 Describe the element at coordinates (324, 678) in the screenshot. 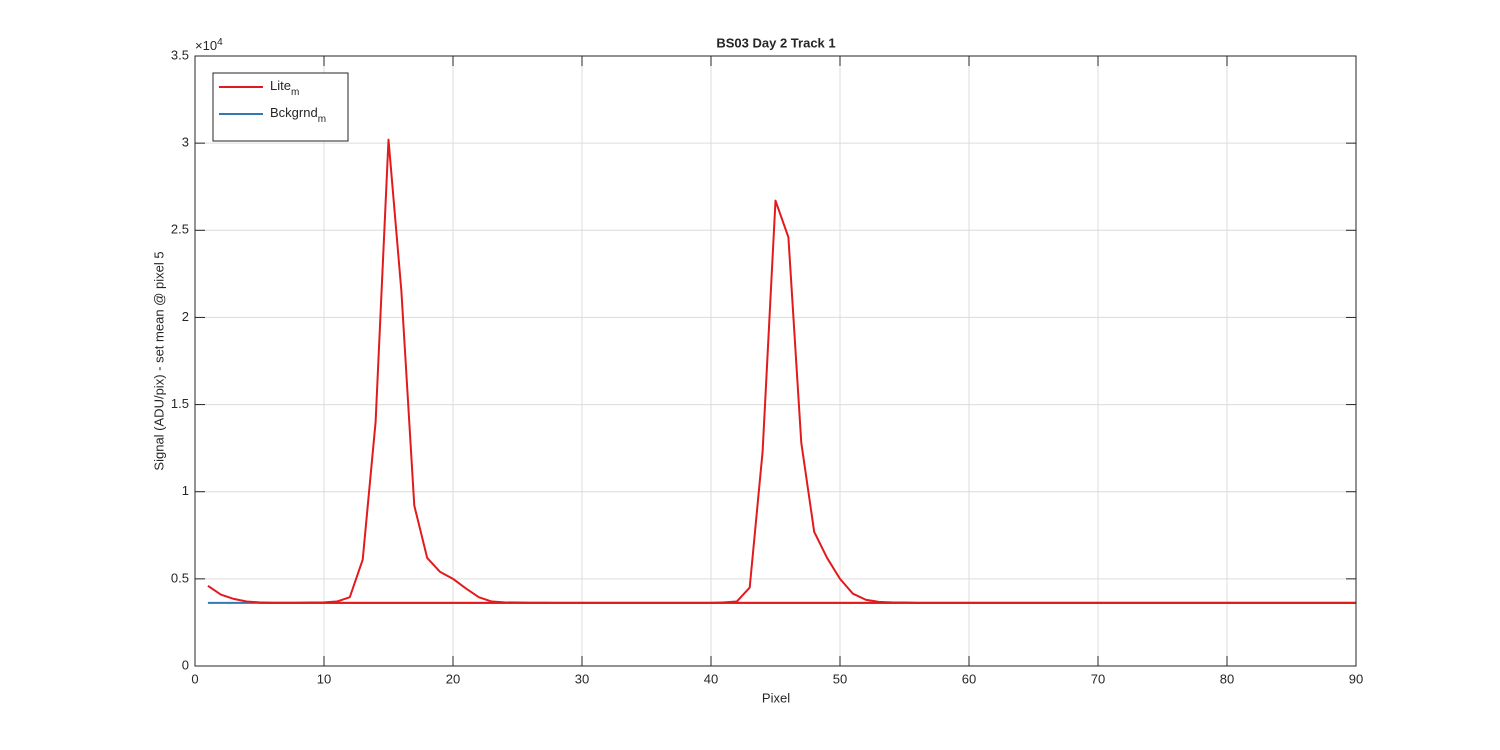

I see `x-tick-label: 10` at that location.